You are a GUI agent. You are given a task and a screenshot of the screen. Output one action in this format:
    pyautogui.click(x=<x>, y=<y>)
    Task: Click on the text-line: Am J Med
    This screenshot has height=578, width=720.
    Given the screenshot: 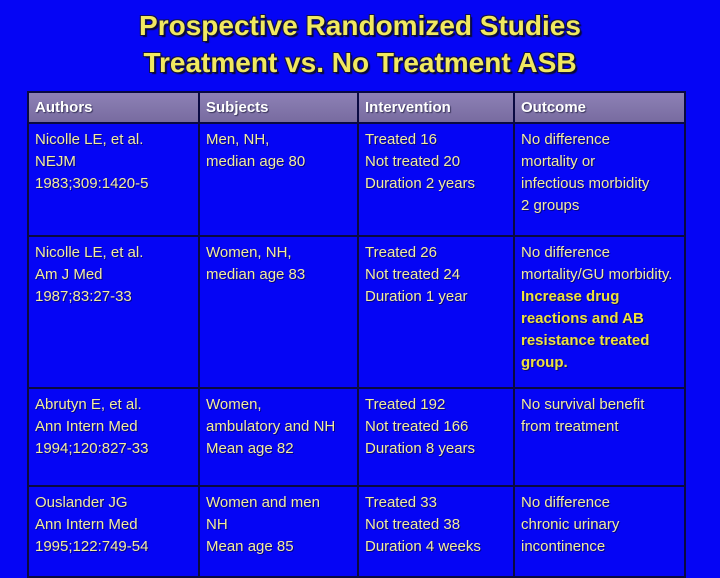 What is the action you would take?
    pyautogui.click(x=69, y=274)
    